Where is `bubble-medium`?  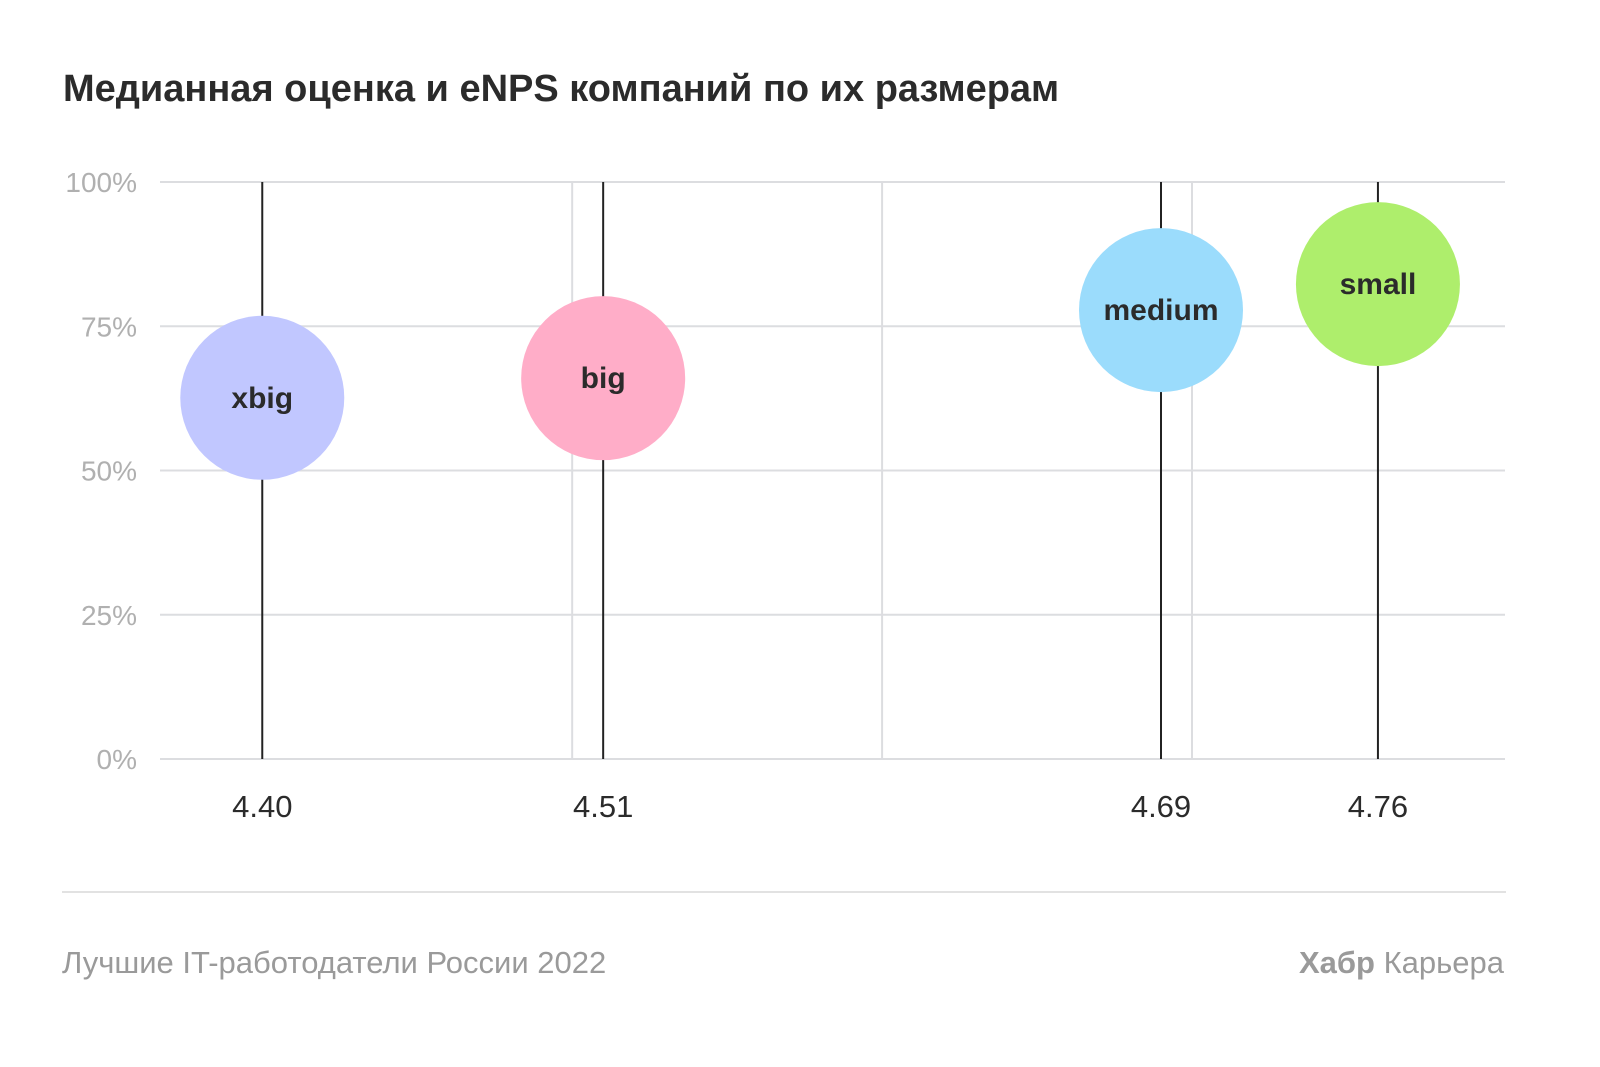
bubble-medium is located at coordinates (1161, 310).